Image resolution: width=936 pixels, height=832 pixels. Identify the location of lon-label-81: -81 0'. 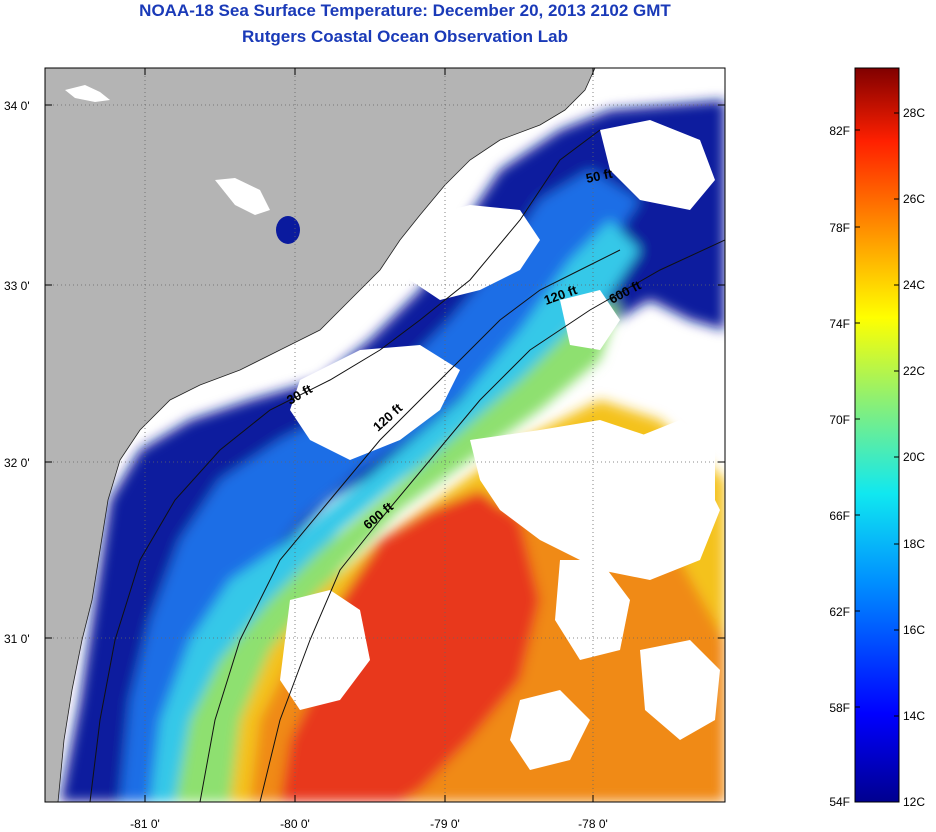
(145, 824).